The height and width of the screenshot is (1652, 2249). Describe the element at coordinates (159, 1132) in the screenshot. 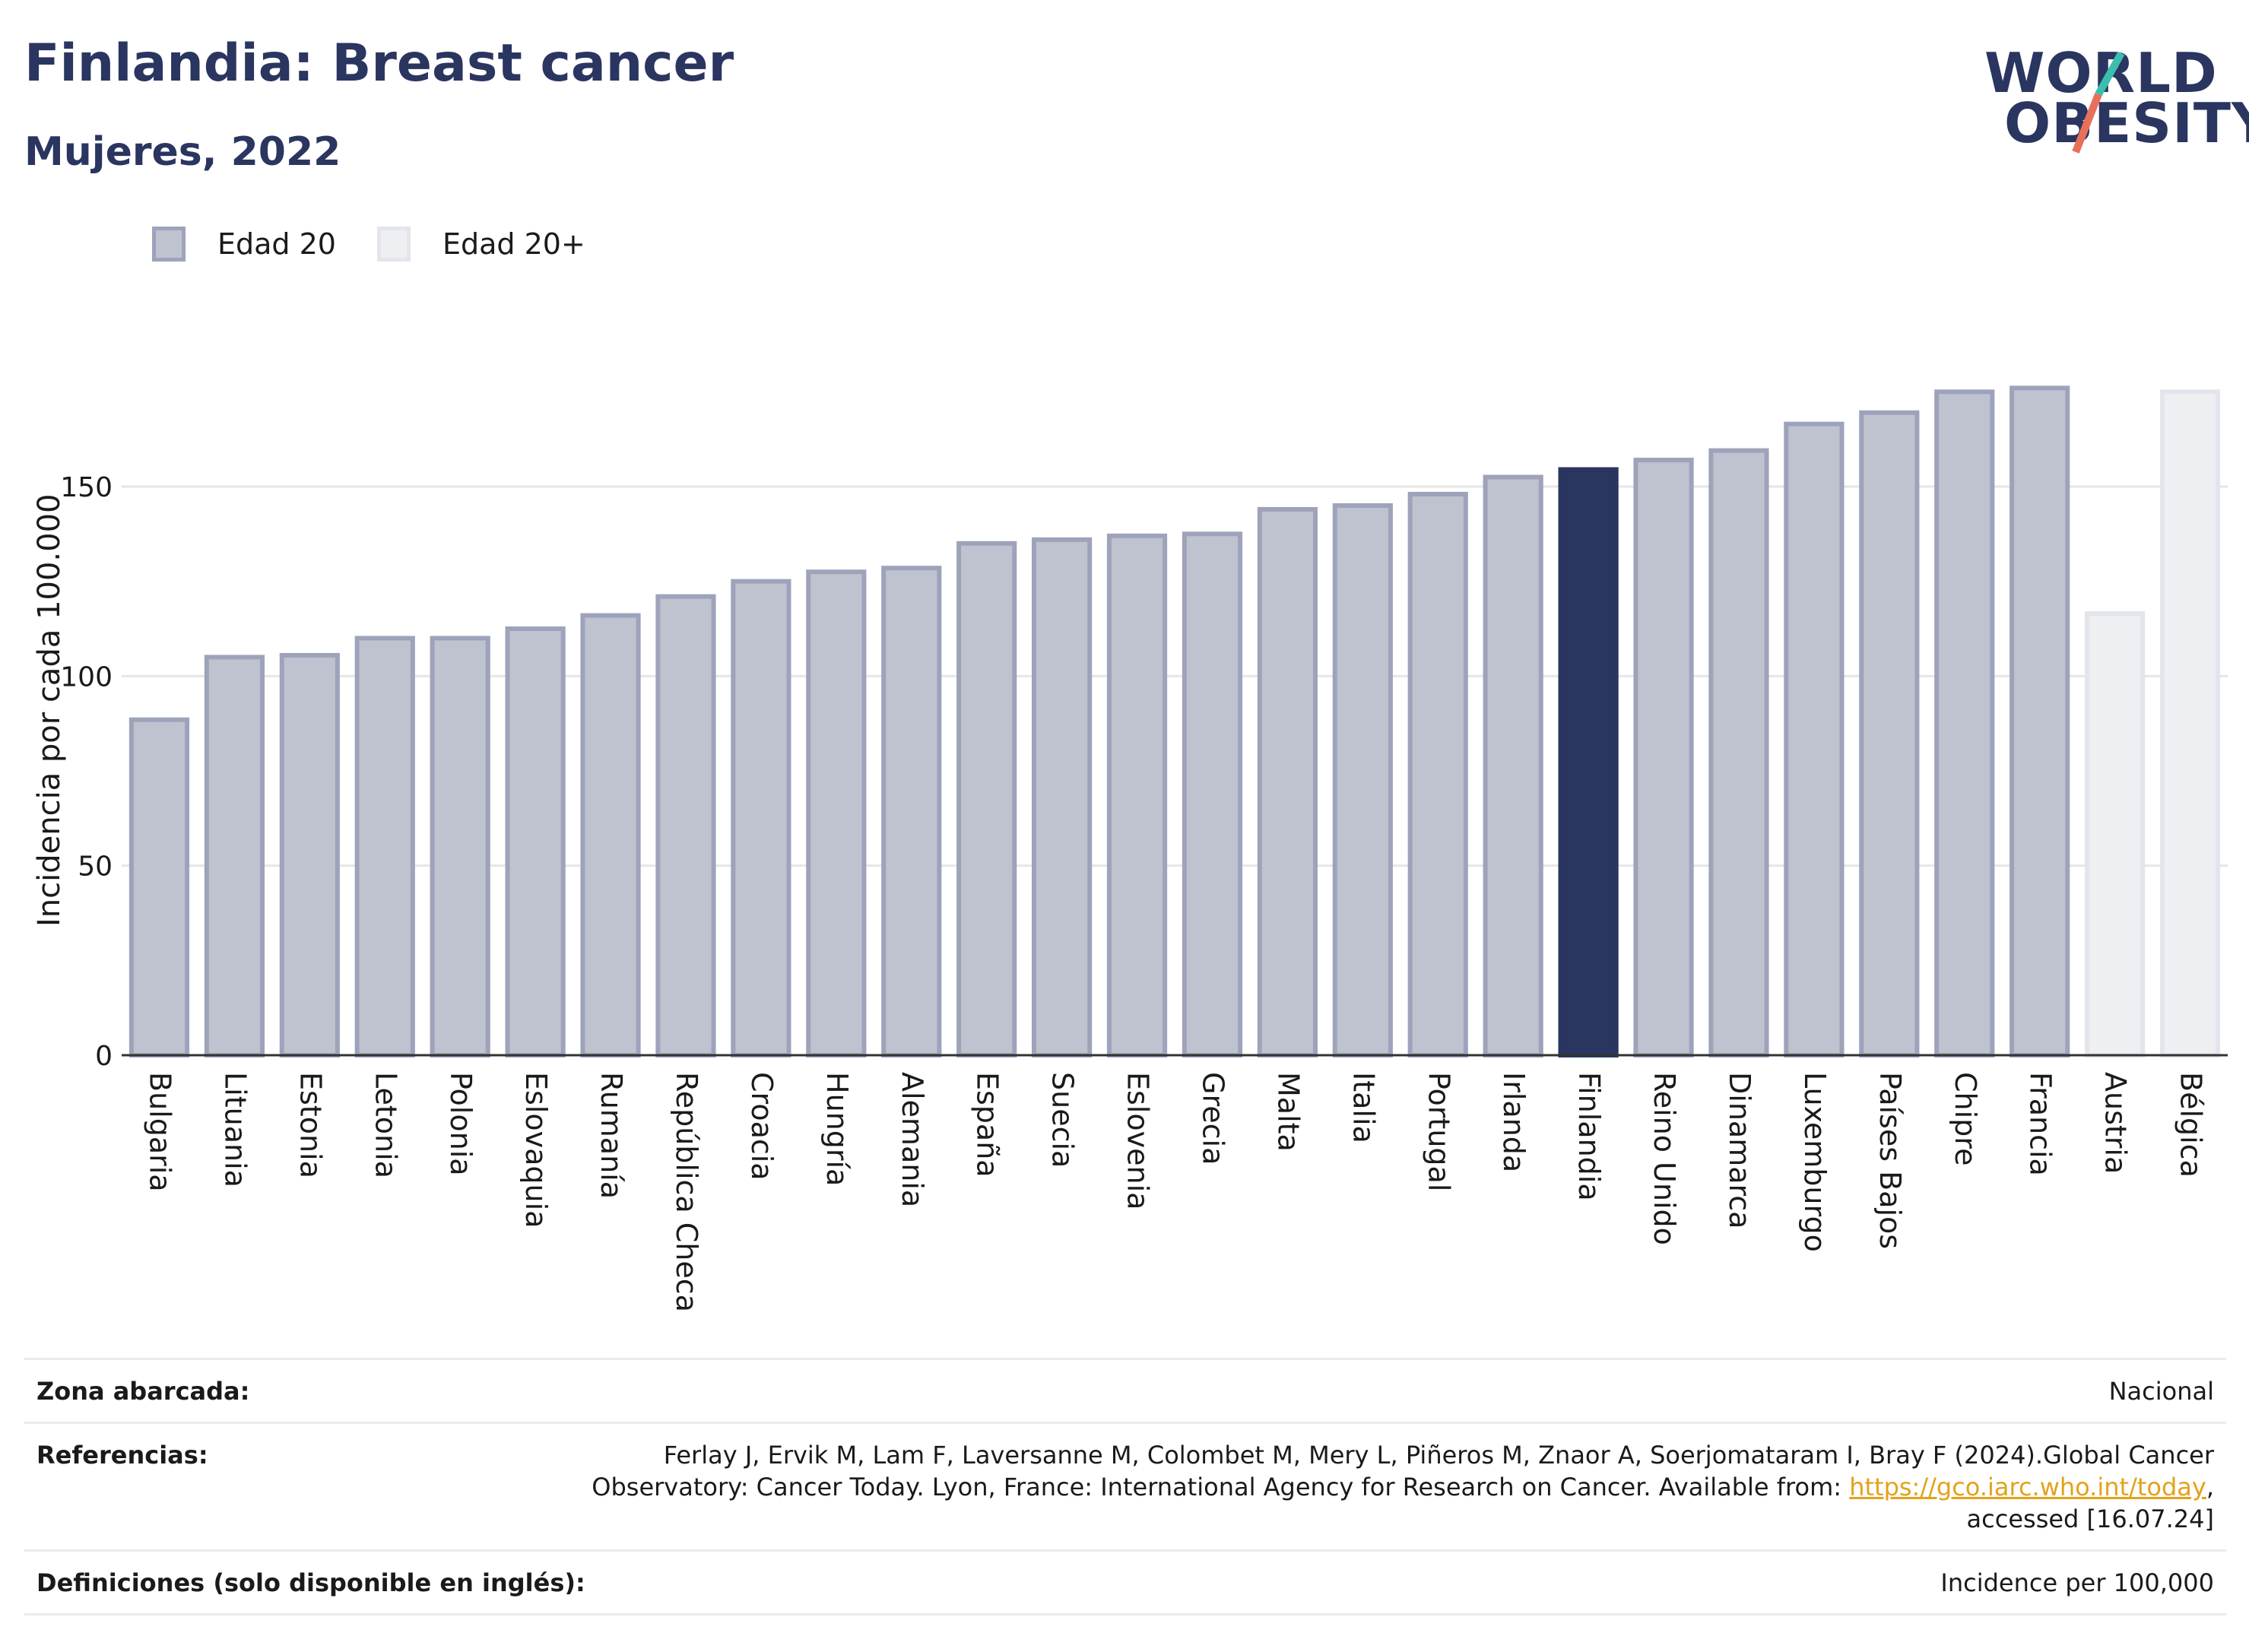

I see `x-tick-label: Bulgaria` at that location.